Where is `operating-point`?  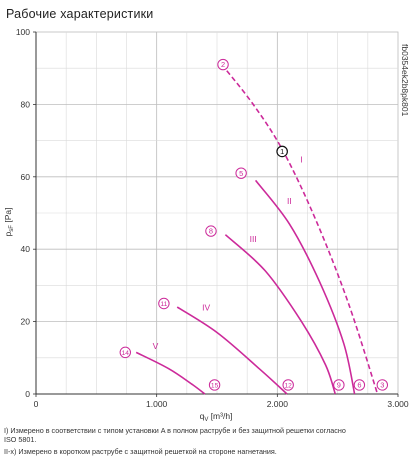
operating-point is located at coordinates (282, 151).